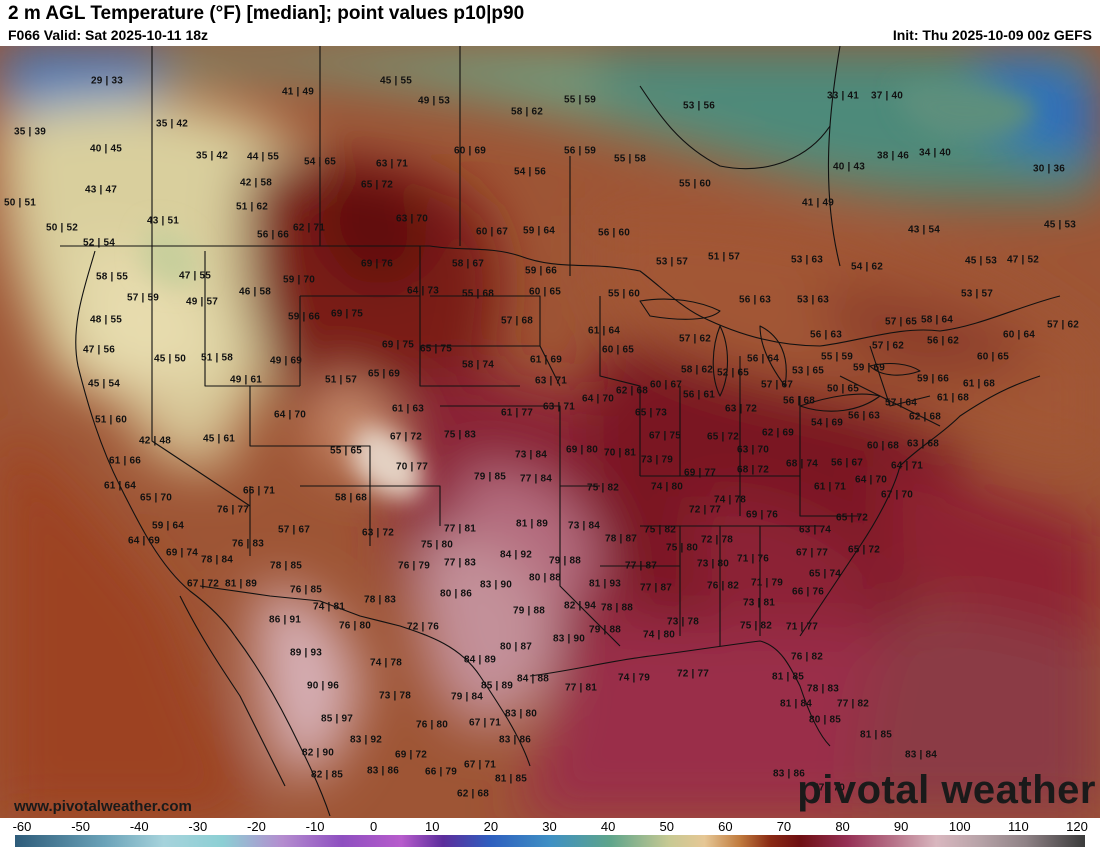  What do you see at coordinates (843, 389) in the screenshot?
I see `point-value-label: 50 | 65` at bounding box center [843, 389].